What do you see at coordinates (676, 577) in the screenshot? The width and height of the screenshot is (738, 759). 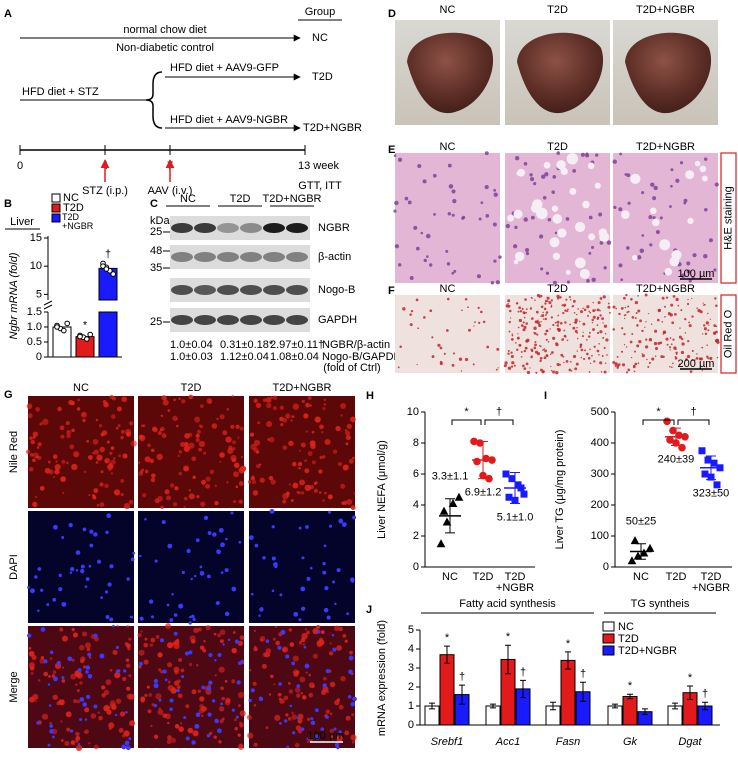 I see `x-tick-label: T2D` at bounding box center [676, 577].